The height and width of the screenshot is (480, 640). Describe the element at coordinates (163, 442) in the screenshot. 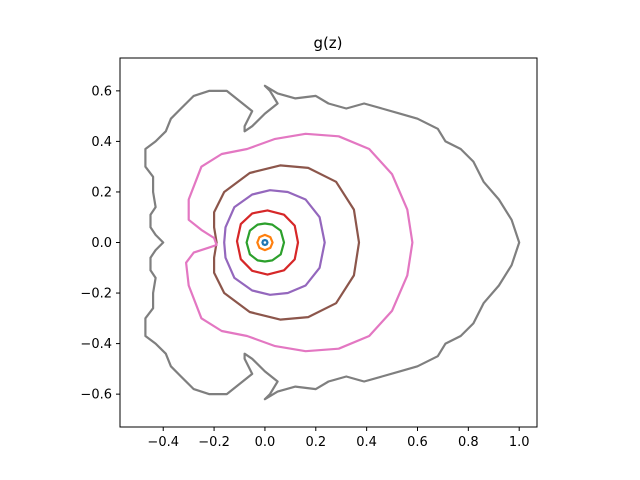

I see `x-tick-label: −0.4` at that location.